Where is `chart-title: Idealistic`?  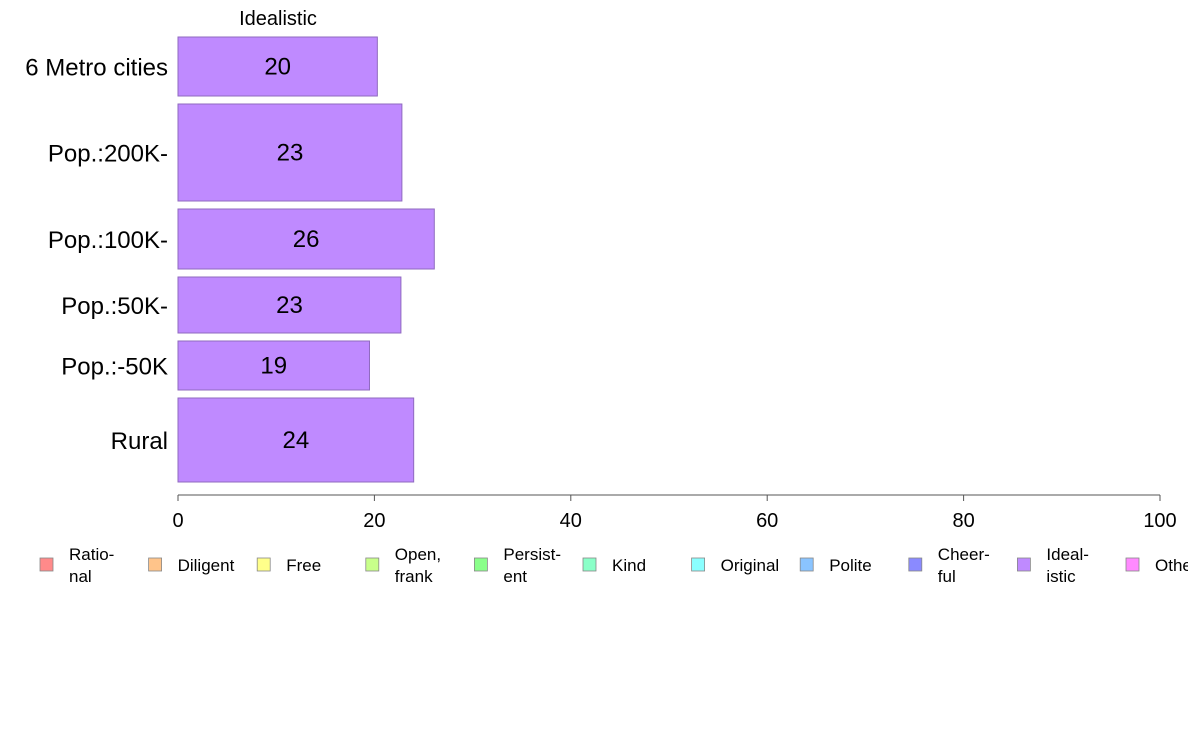
chart-title: Idealistic is located at coordinates (278, 19).